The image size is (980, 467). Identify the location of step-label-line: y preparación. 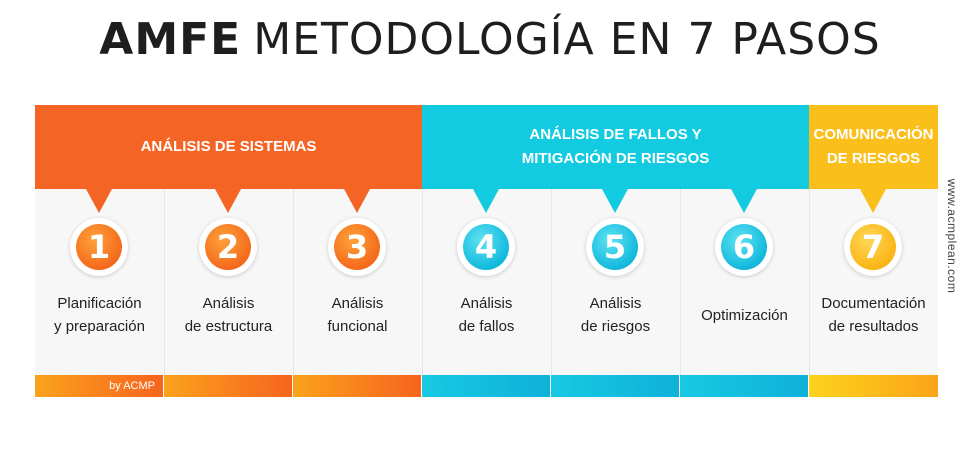
(99, 326).